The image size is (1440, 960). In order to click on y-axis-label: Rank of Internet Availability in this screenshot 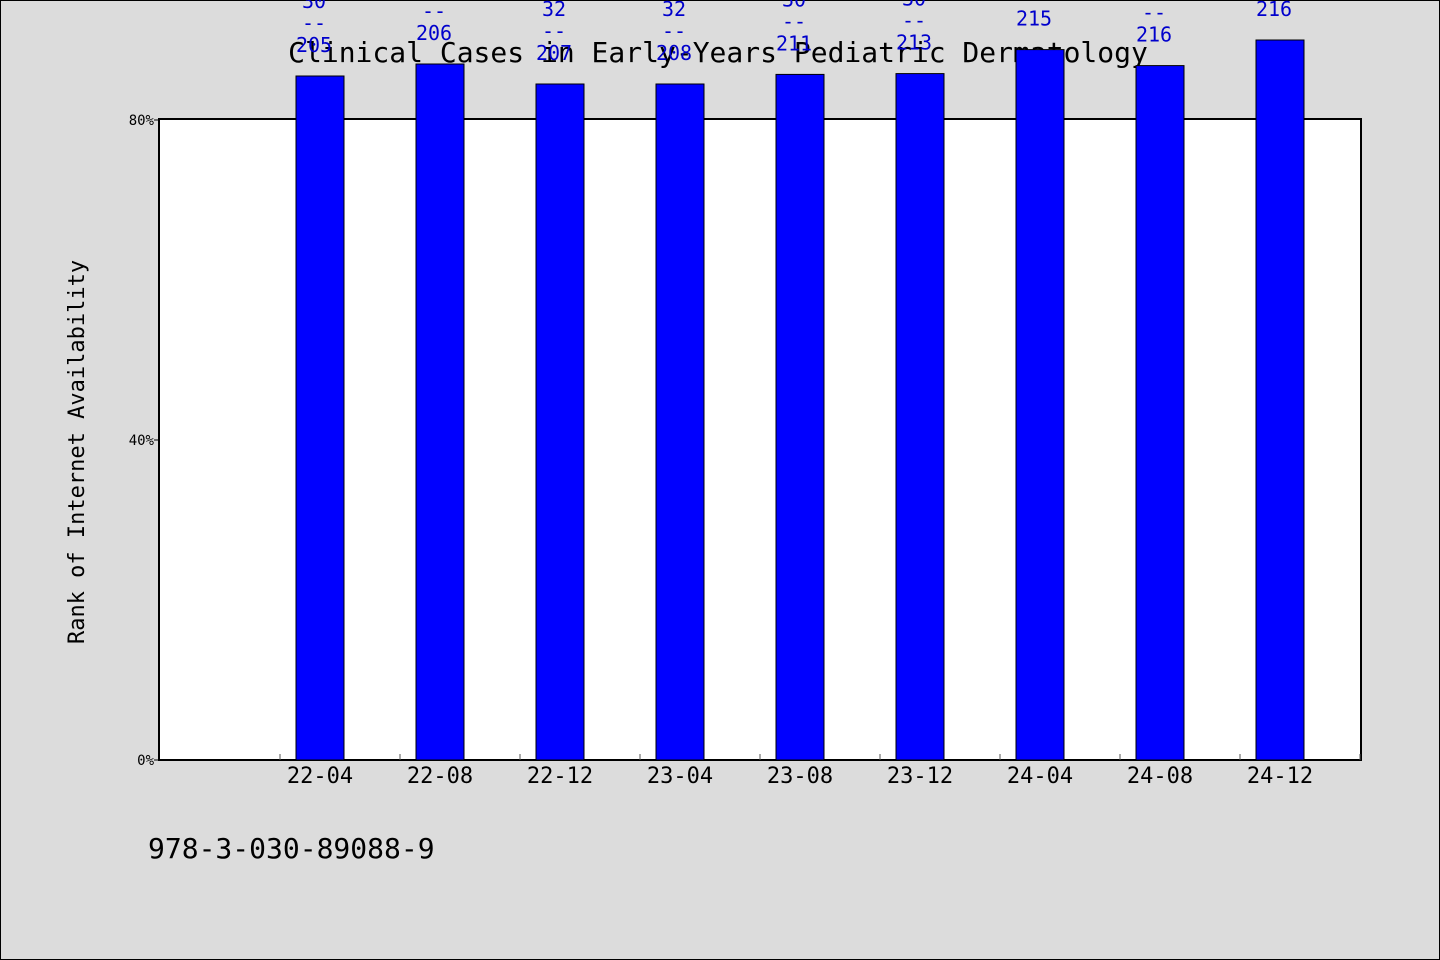, I will do `click(77, 452)`.